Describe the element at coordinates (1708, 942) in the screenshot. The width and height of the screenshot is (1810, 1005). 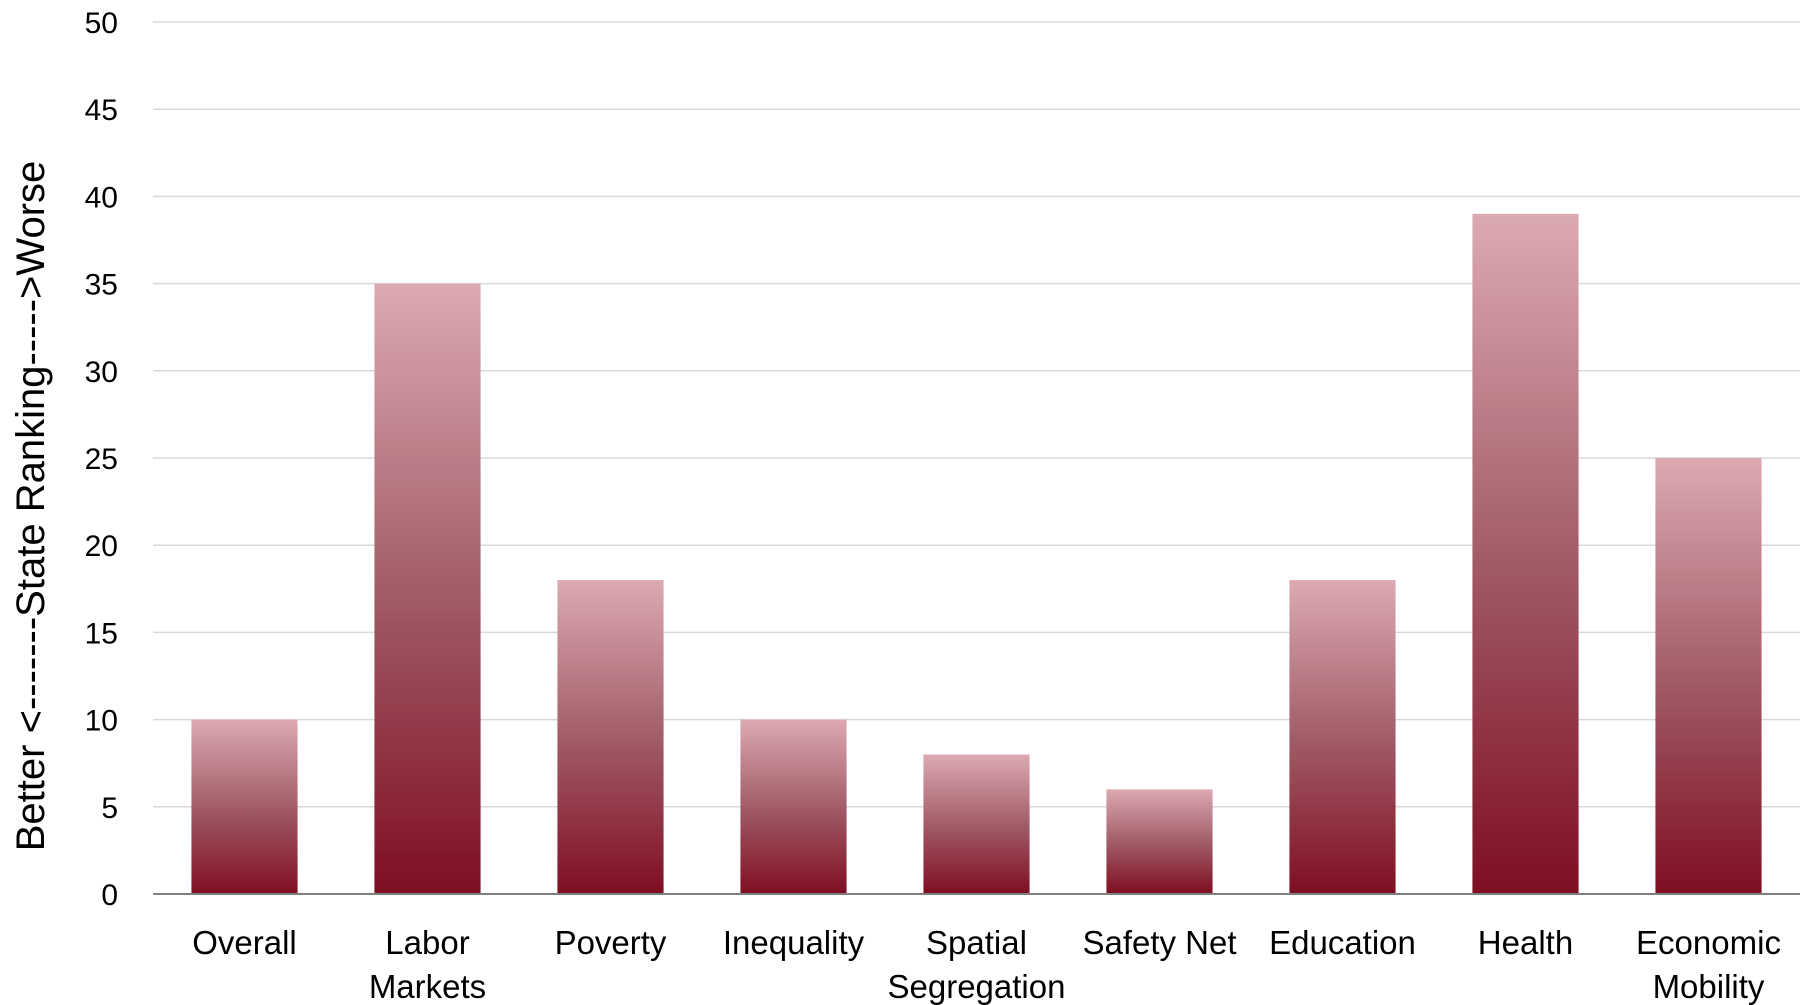
I see `x-category-label-line: Economic` at that location.